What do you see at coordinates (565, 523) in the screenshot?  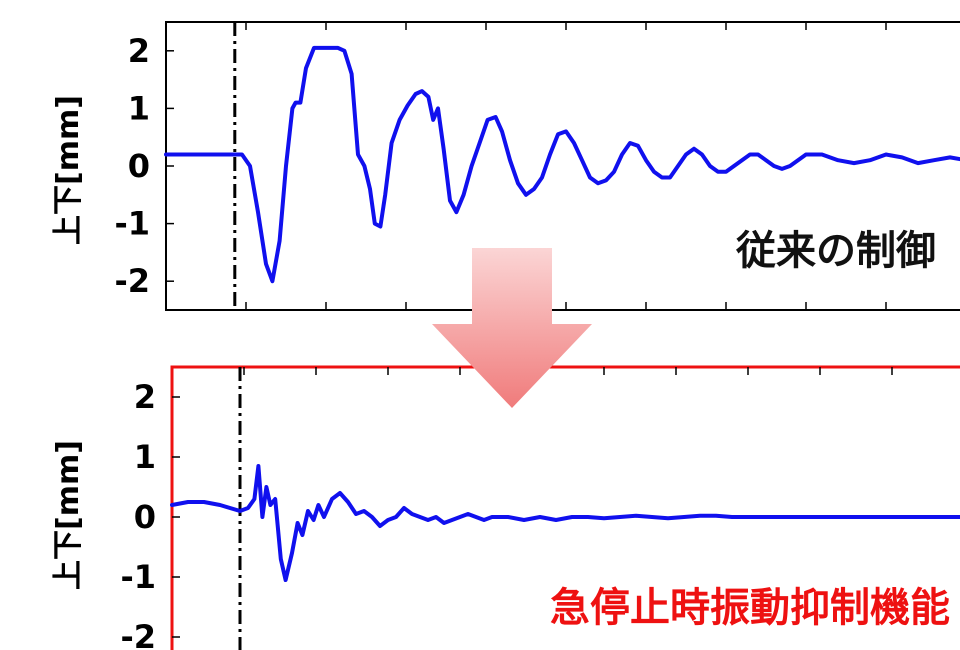 I see `series-line` at bounding box center [565, 523].